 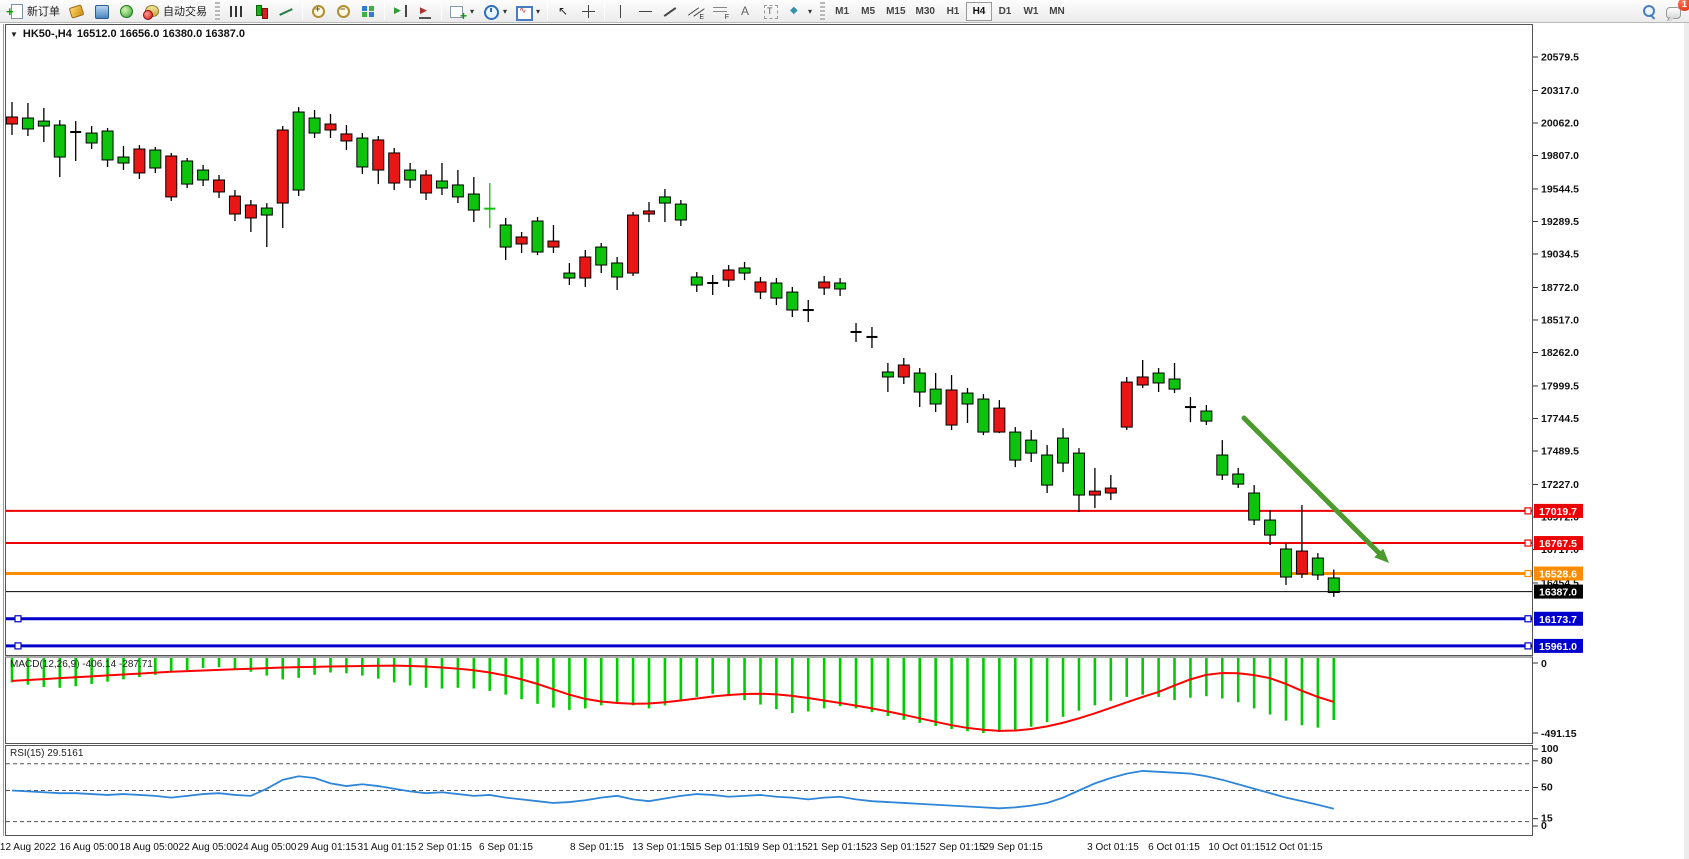 What do you see at coordinates (1648, 11) in the screenshot?
I see `search-button` at bounding box center [1648, 11].